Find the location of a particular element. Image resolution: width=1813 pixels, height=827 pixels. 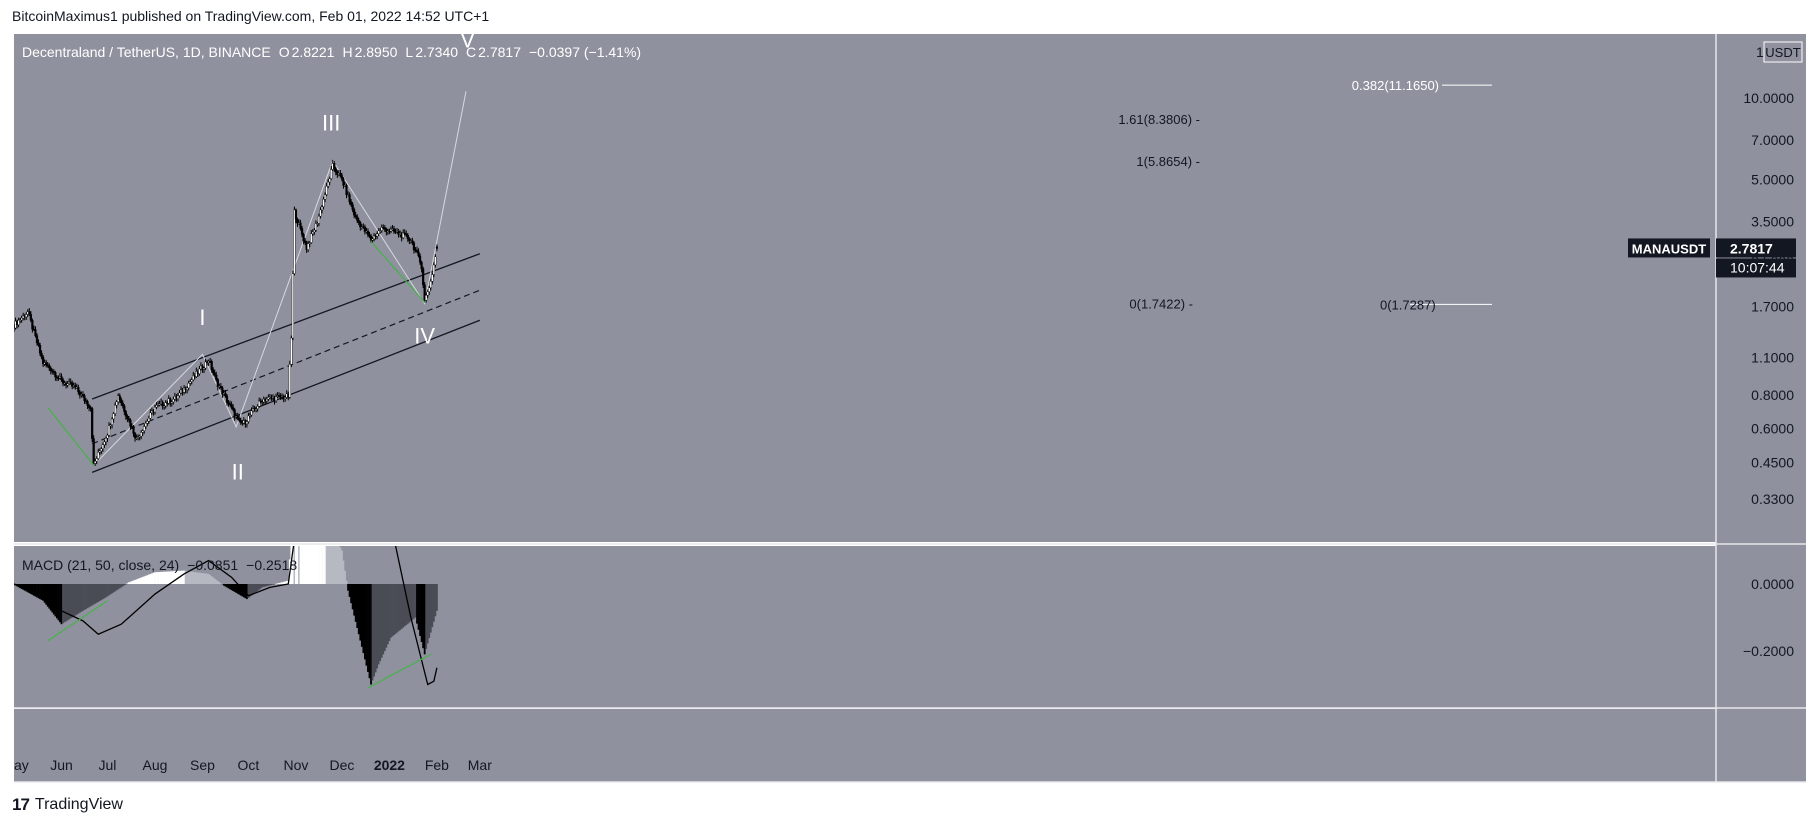

divergence-line is located at coordinates (399, 671).